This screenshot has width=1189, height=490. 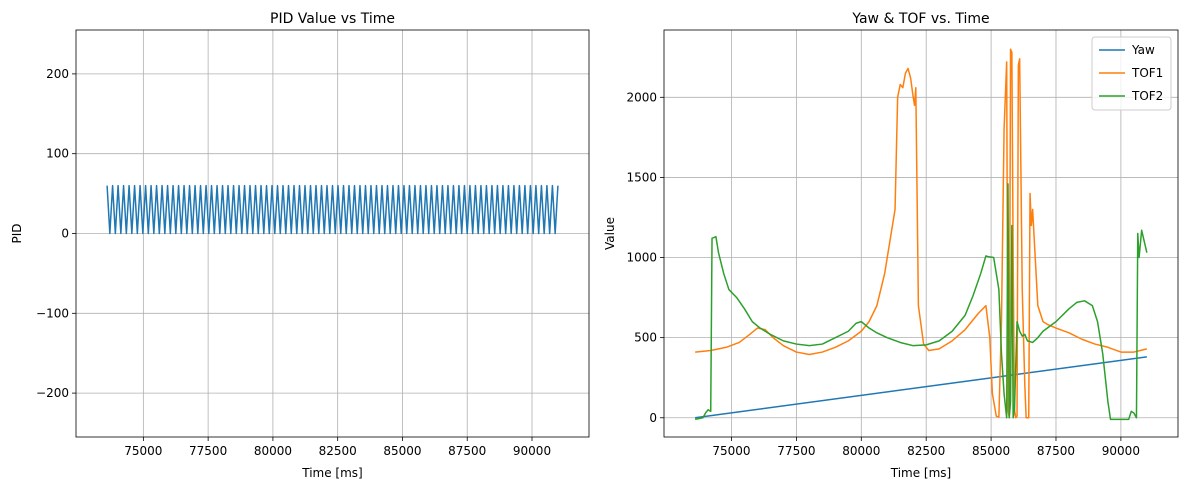 What do you see at coordinates (731, 451) in the screenshot?
I see `yaw-tof-x-tick-label: 75000` at bounding box center [731, 451].